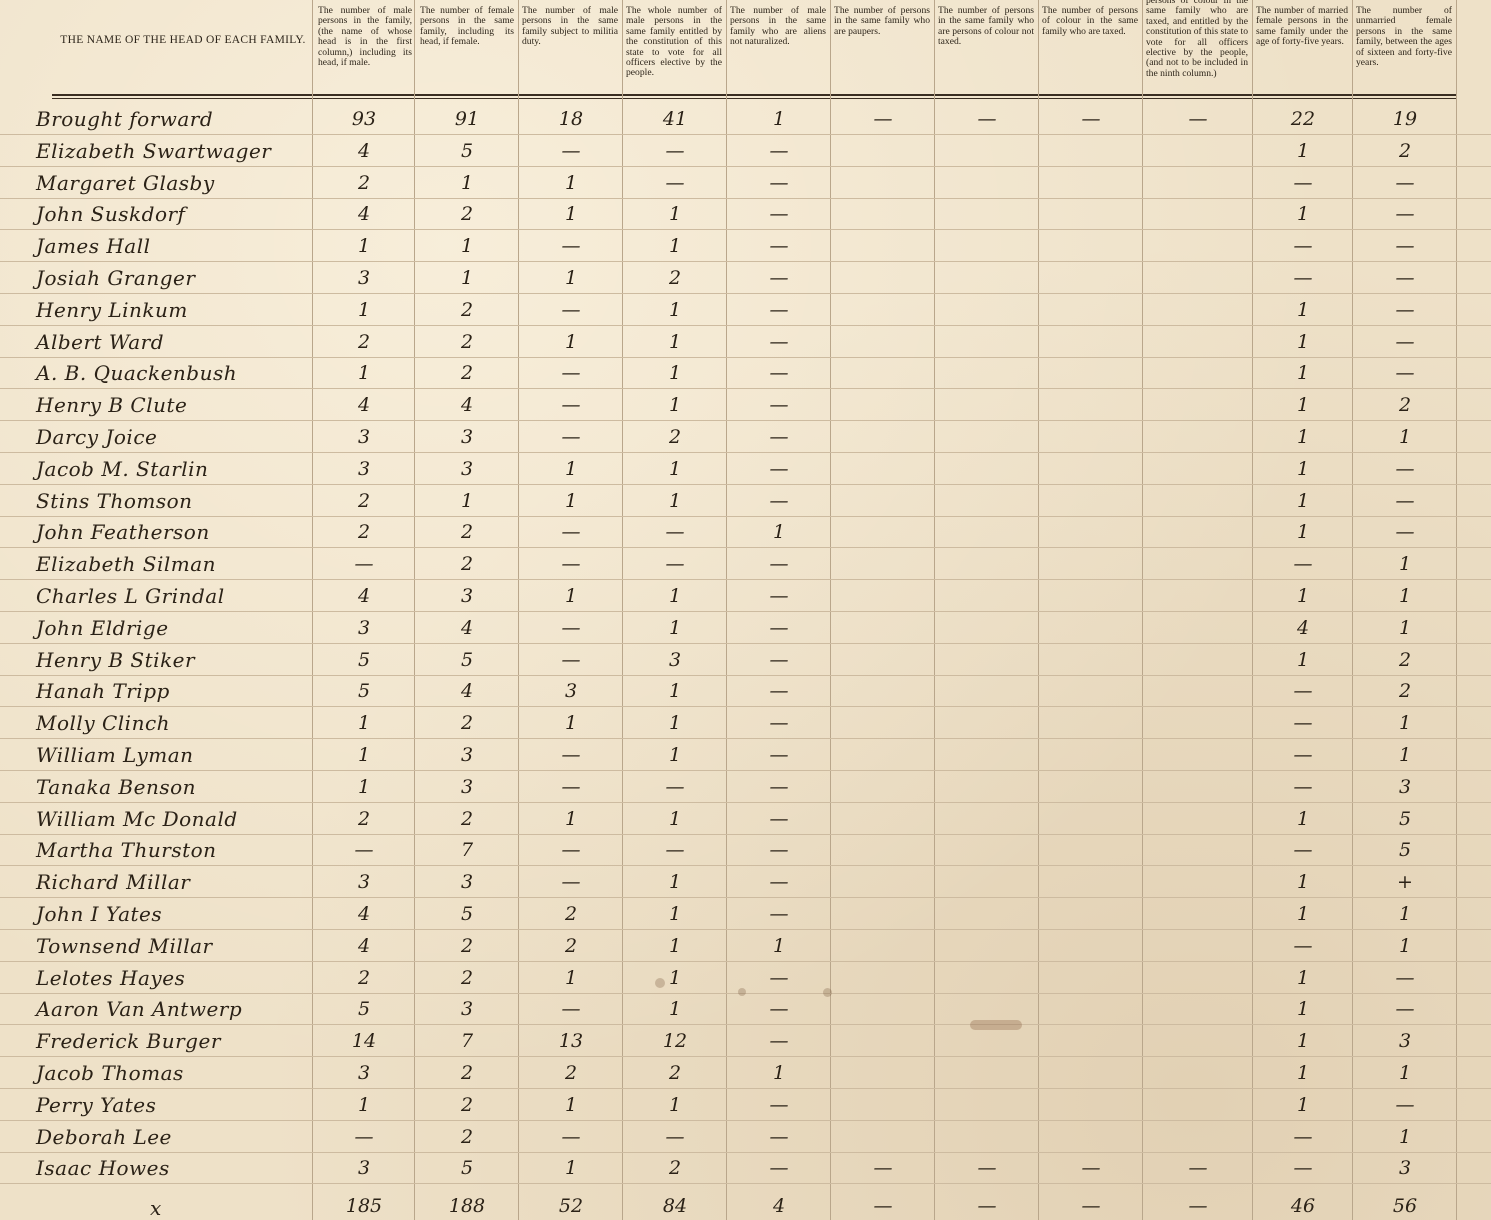 This screenshot has height=1220, width=1491. What do you see at coordinates (1405, 819) in the screenshot?
I see `count-cell-col-11: 5` at bounding box center [1405, 819].